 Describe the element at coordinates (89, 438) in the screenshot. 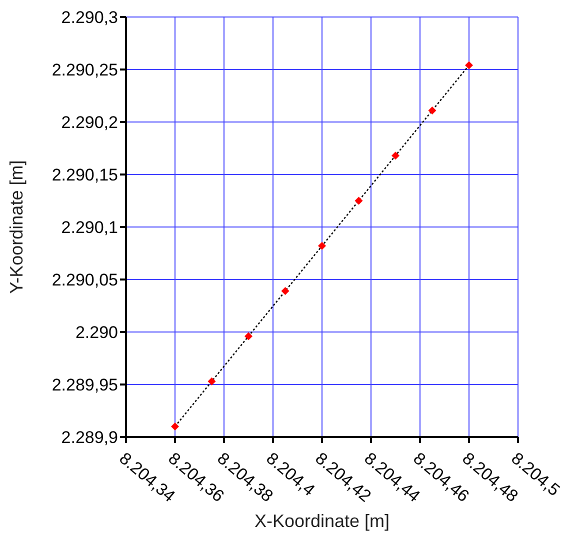

I see `y-tick-label: 2.289,9` at that location.